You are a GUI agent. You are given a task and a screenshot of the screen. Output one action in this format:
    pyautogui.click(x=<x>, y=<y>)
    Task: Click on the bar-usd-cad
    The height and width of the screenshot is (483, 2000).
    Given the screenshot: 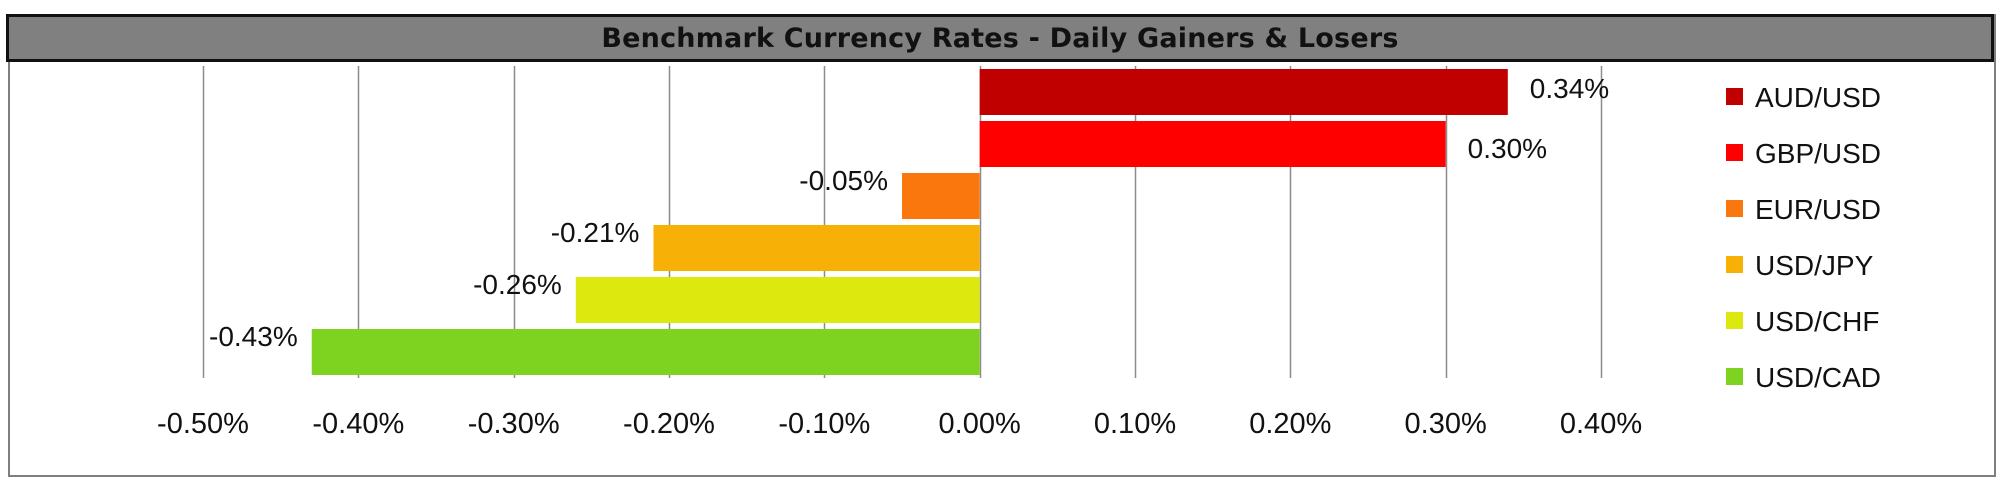 What is the action you would take?
    pyautogui.click(x=645, y=352)
    